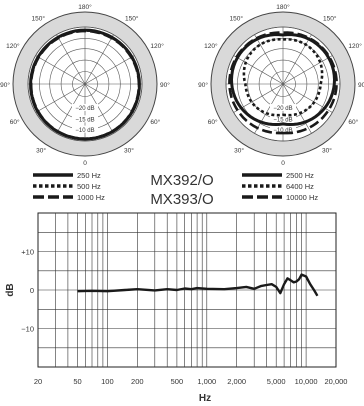  I want to click on polar-series-6400-hz, so click(283, 77).